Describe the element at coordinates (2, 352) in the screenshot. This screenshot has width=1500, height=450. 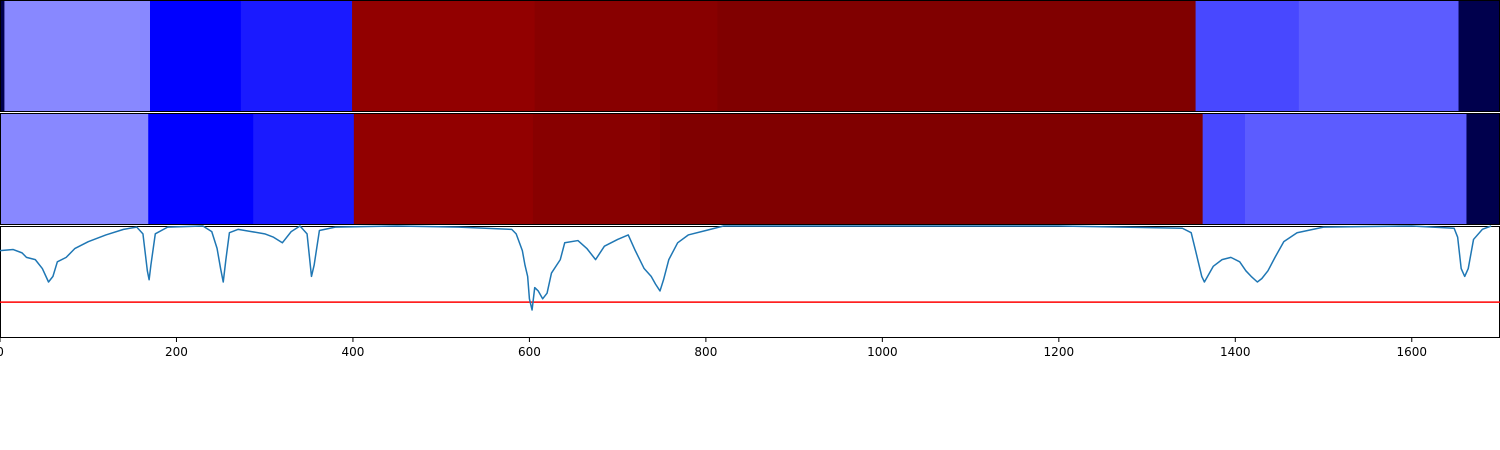
I see `x-tick-label-0: 0` at that location.